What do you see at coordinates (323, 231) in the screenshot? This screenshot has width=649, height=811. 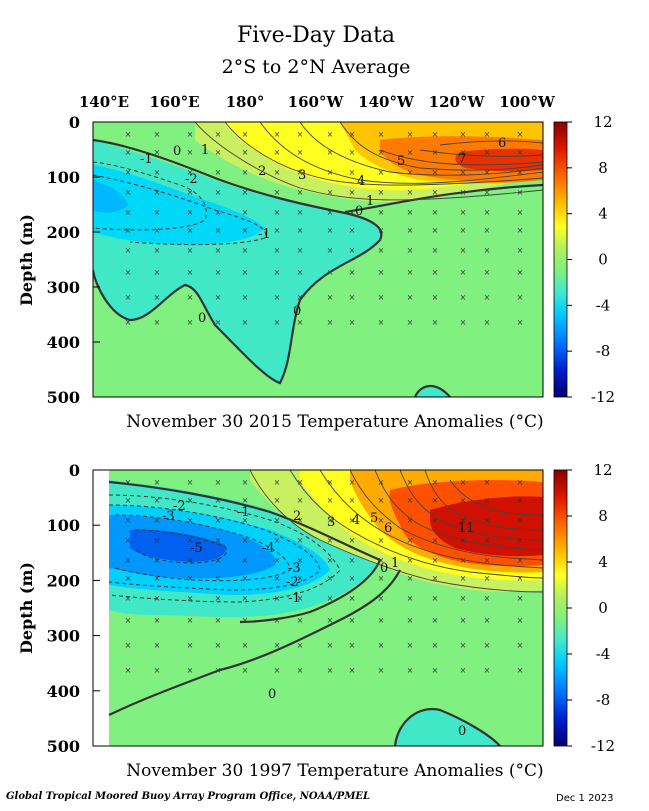 I see `contour-labels-2015: -1 -2 -1 0 1 2 3 4 5 7 6 1 0 0 0` at bounding box center [323, 231].